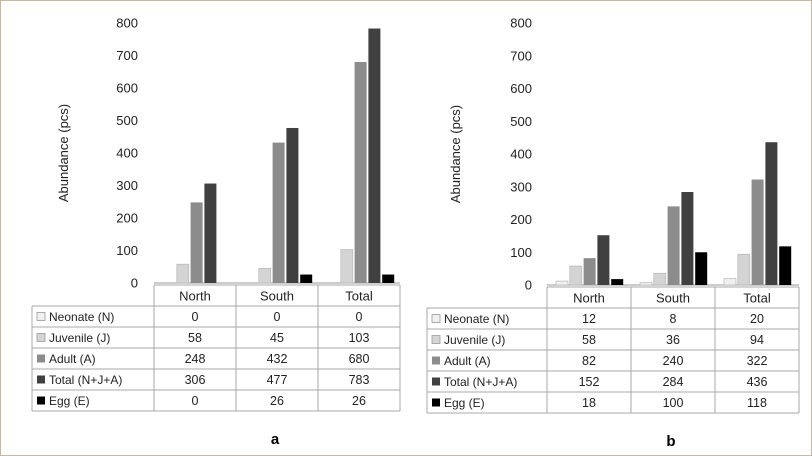  What do you see at coordinates (195, 380) in the screenshot?
I see `table-value: 306` at bounding box center [195, 380].